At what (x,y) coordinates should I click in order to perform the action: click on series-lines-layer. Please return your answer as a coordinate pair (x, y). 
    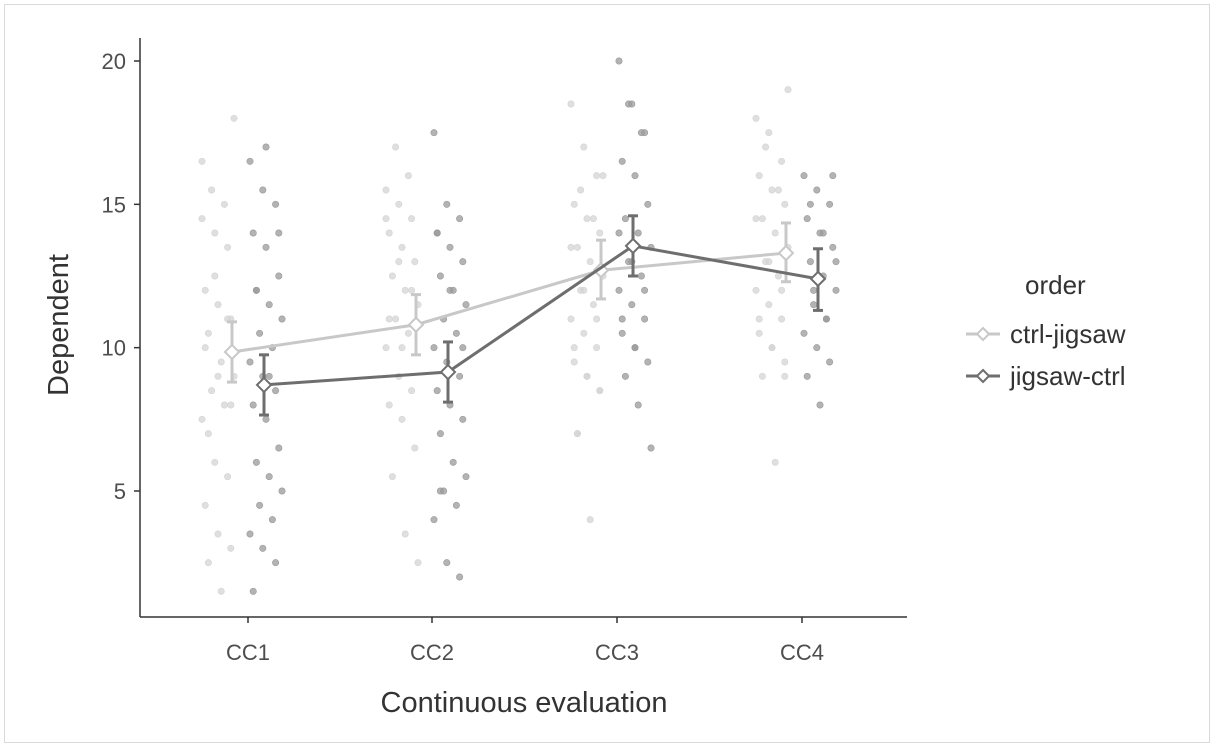
    Looking at the image, I should click on (525, 315).